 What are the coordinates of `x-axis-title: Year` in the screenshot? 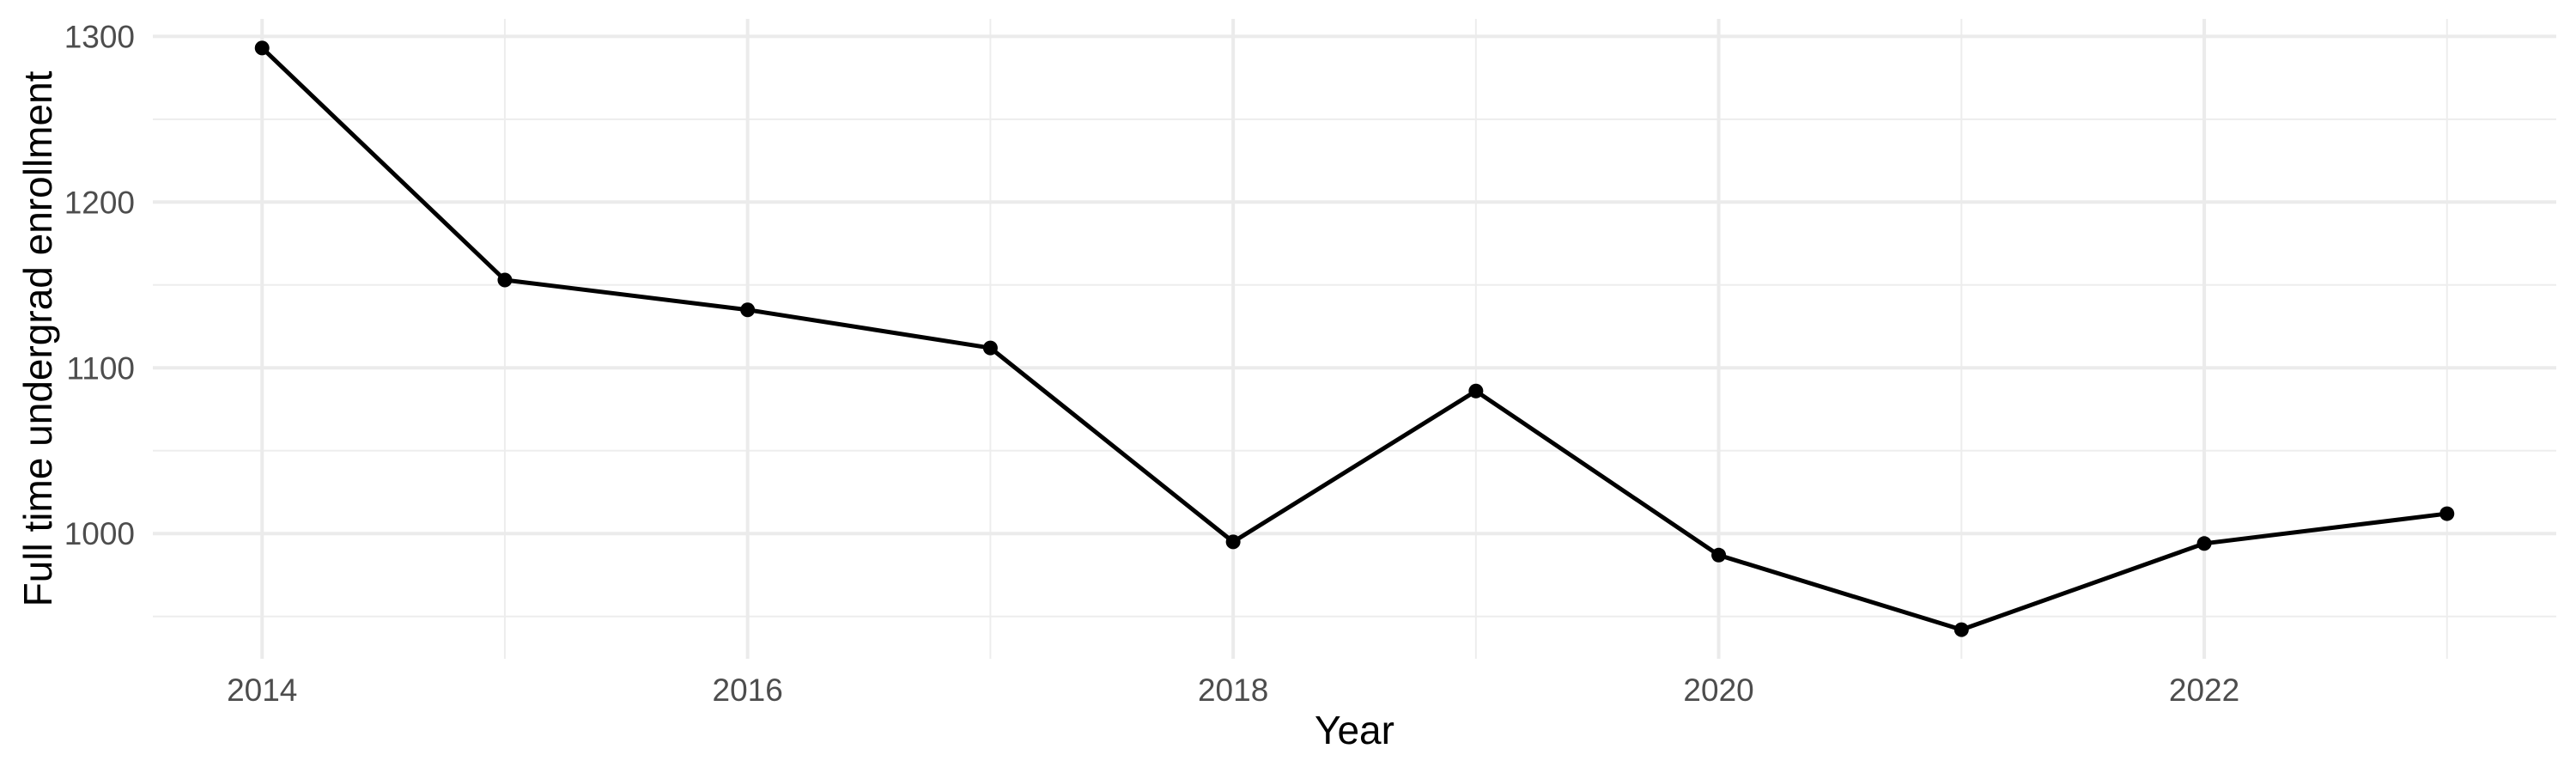 It's located at (1354, 730).